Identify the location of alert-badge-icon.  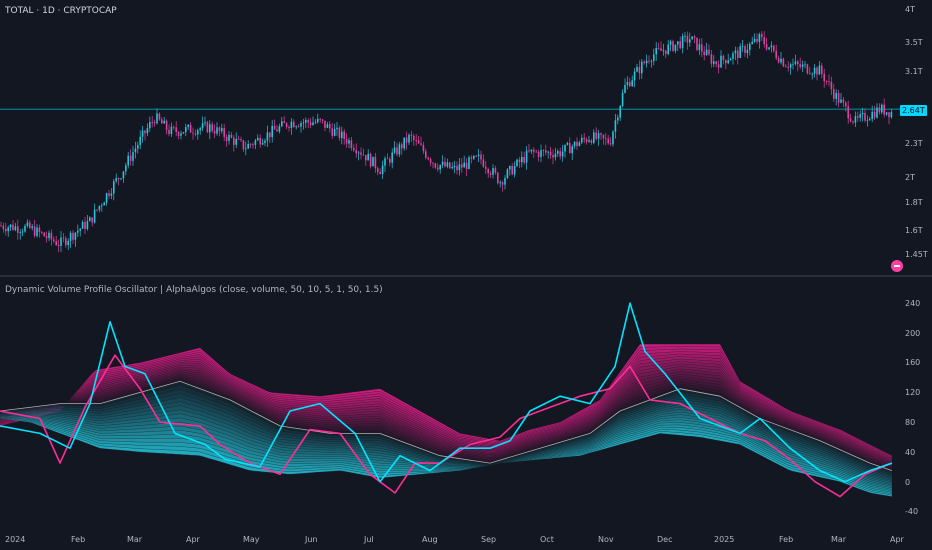
(897, 266).